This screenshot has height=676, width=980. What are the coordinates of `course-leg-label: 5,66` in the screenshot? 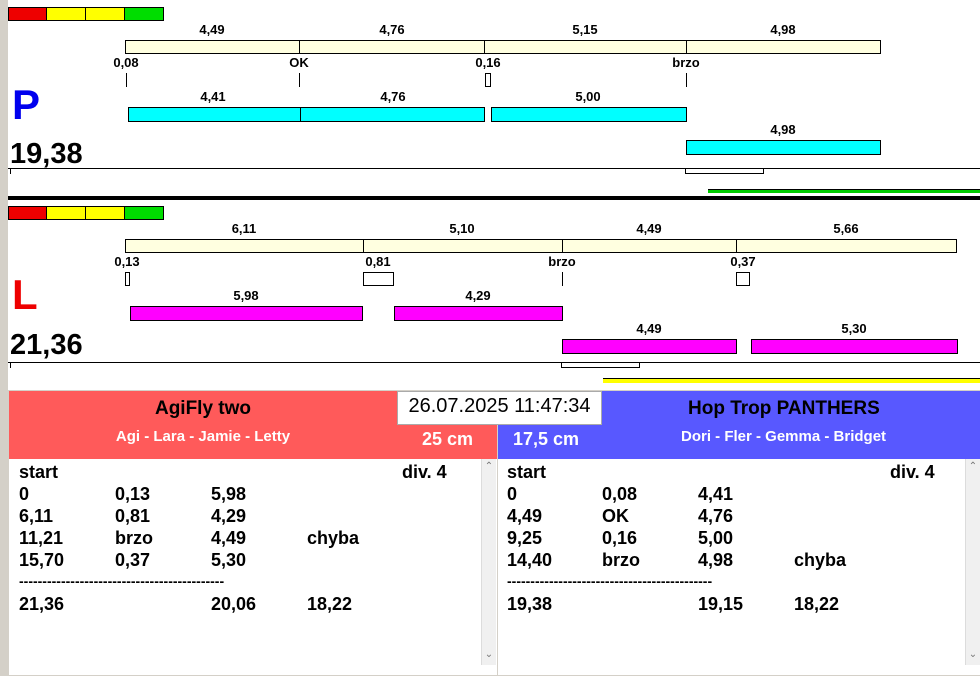 It's located at (846, 228).